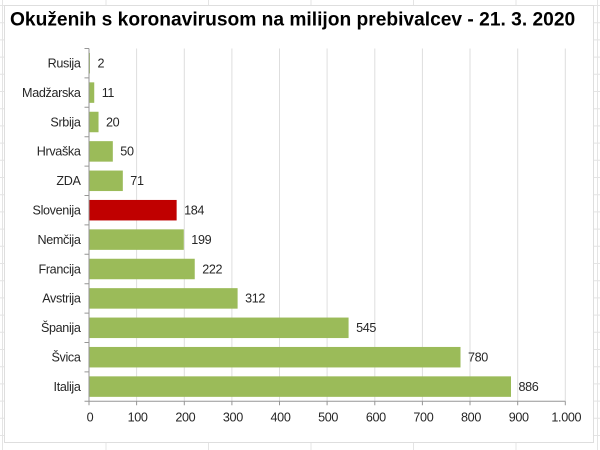 The height and width of the screenshot is (450, 600). I want to click on svg-text: 900, so click(519, 417).